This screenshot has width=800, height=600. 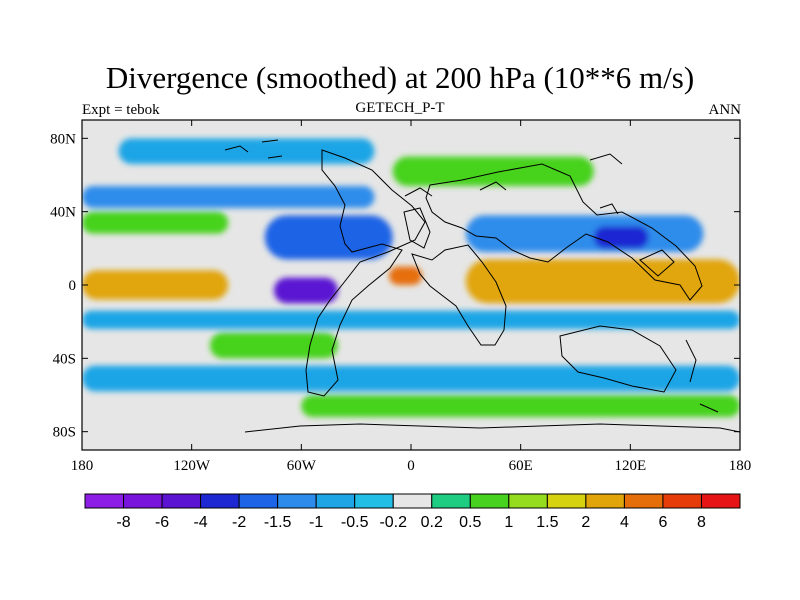 I want to click on x-tick-label-0: 180, so click(x=82, y=466).